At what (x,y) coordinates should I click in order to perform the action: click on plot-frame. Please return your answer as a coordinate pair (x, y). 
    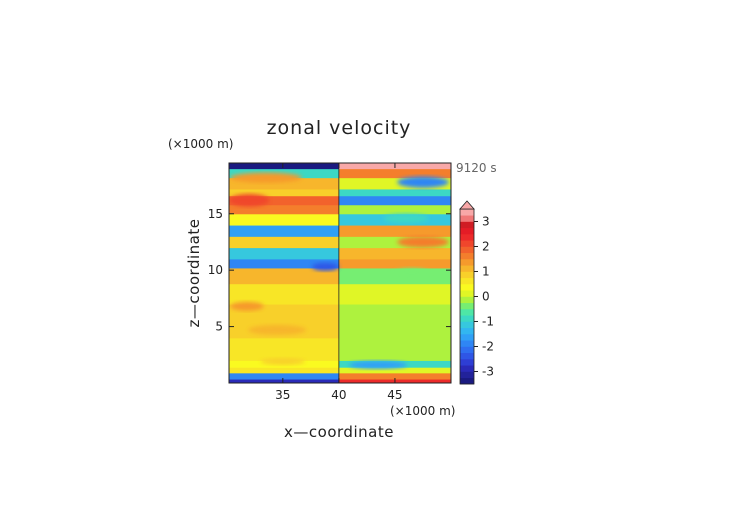
    Looking at the image, I should click on (340, 273).